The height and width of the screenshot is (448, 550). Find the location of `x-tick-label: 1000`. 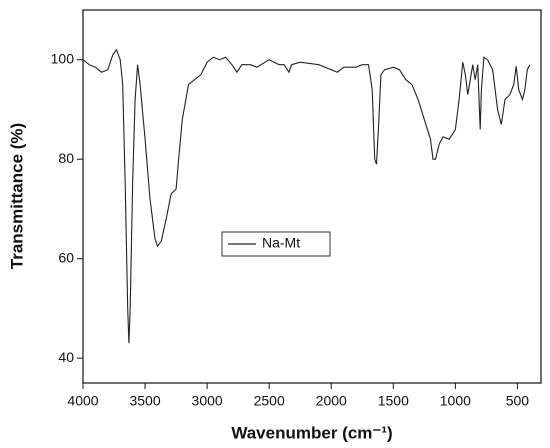

x-tick-label: 1000 is located at coordinates (455, 401).